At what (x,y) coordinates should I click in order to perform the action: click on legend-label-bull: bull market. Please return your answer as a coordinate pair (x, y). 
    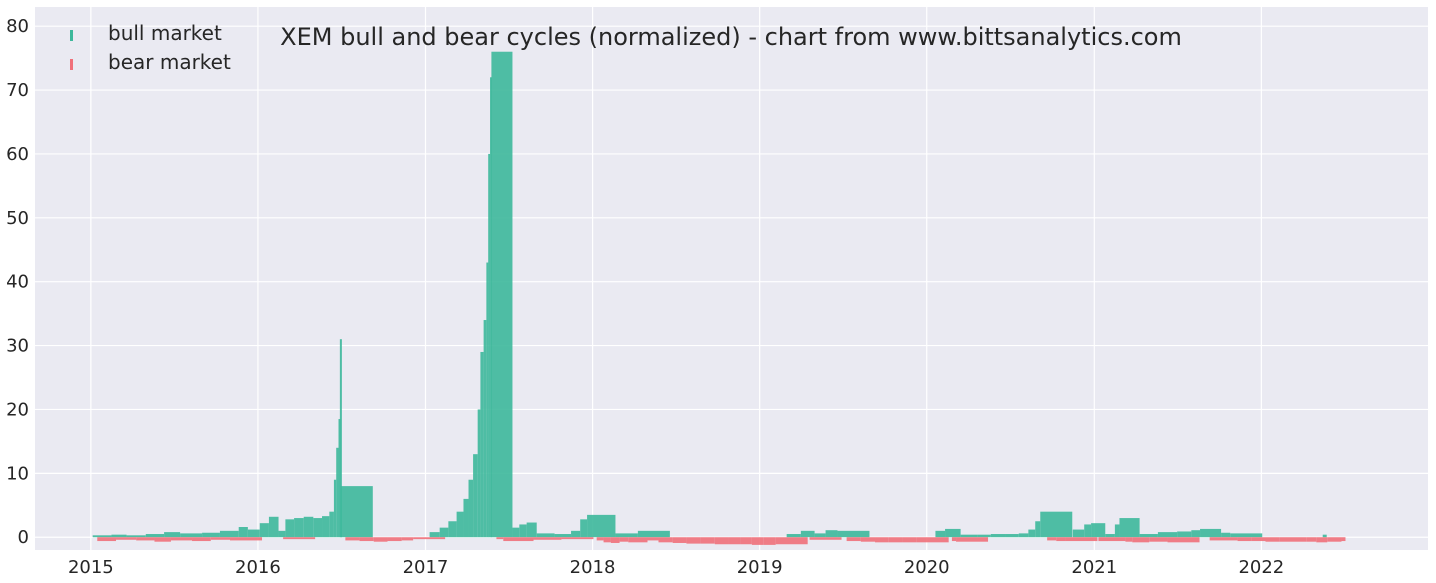
    Looking at the image, I should click on (165, 33).